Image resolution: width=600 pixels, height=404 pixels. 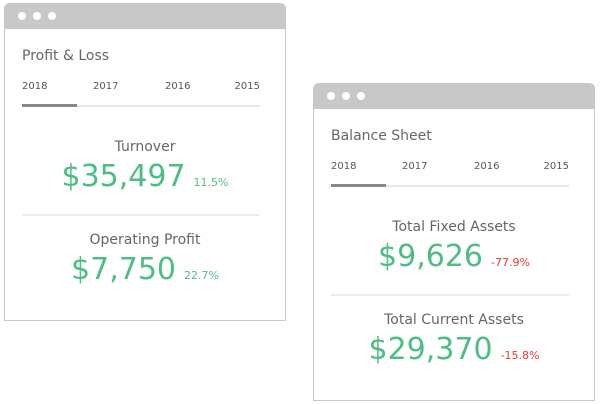 What do you see at coordinates (66, 56) in the screenshot?
I see `window-title: Profit & Loss` at bounding box center [66, 56].